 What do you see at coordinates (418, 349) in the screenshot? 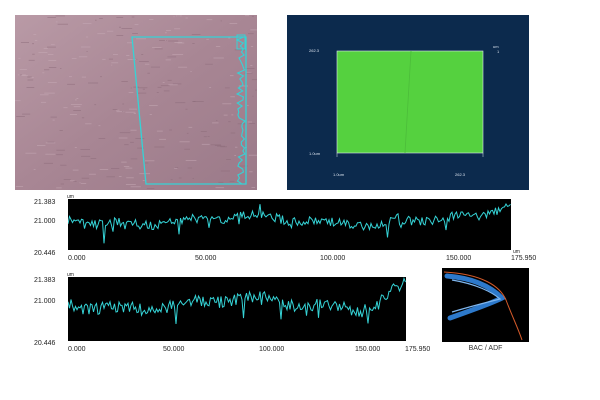
I see `profile2-xtick-4: 175.950` at bounding box center [418, 349].